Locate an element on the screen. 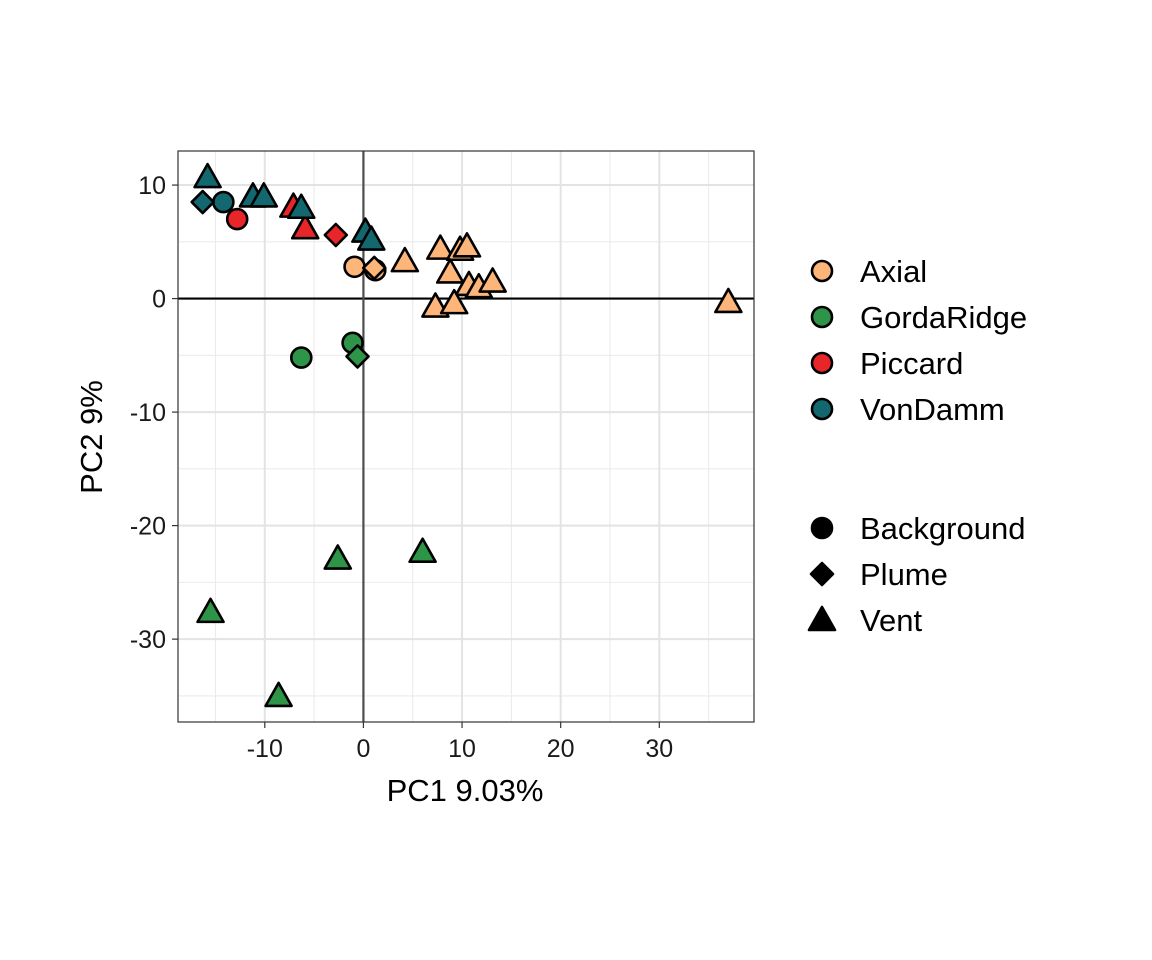 This screenshot has height=960, width=1152. data-point-gordaridge-plume is located at coordinates (357, 356).